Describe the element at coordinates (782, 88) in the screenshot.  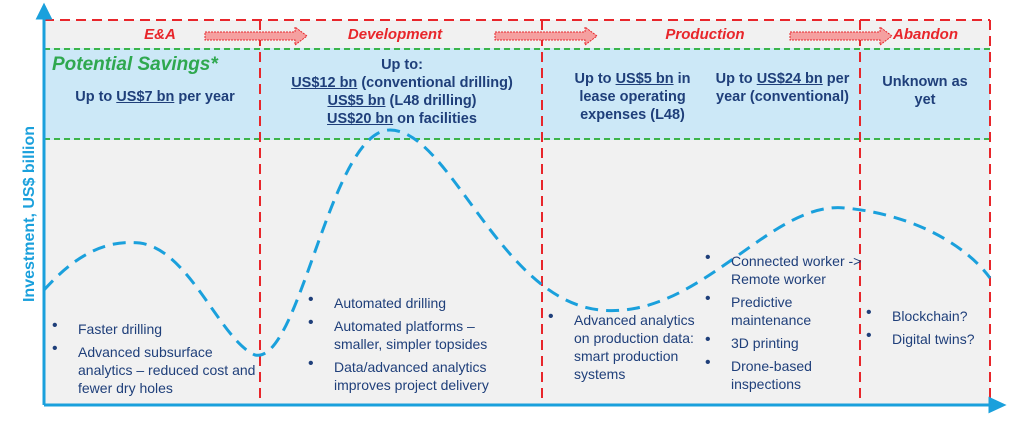
I see `savings-production-conventional: Up to US$24 bn per year (conventional)` at that location.